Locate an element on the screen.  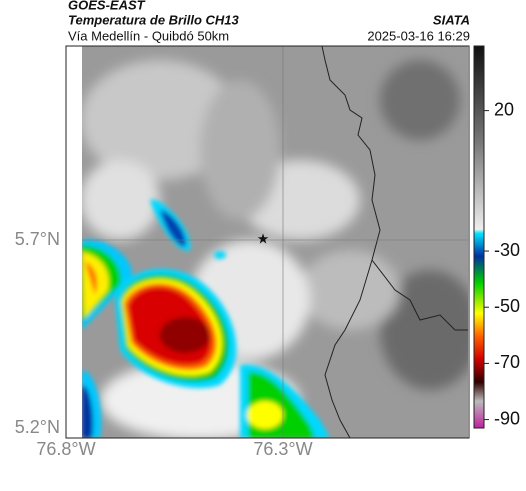
lat-tick-label: 5.2°N is located at coordinates (37, 427).